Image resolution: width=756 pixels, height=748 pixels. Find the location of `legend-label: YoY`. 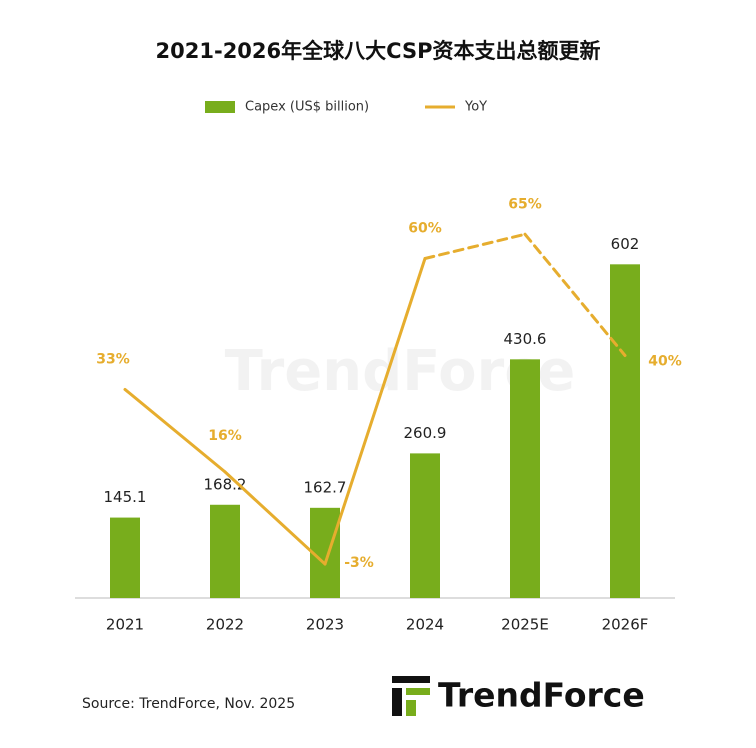

legend-label: YoY is located at coordinates (475, 107).